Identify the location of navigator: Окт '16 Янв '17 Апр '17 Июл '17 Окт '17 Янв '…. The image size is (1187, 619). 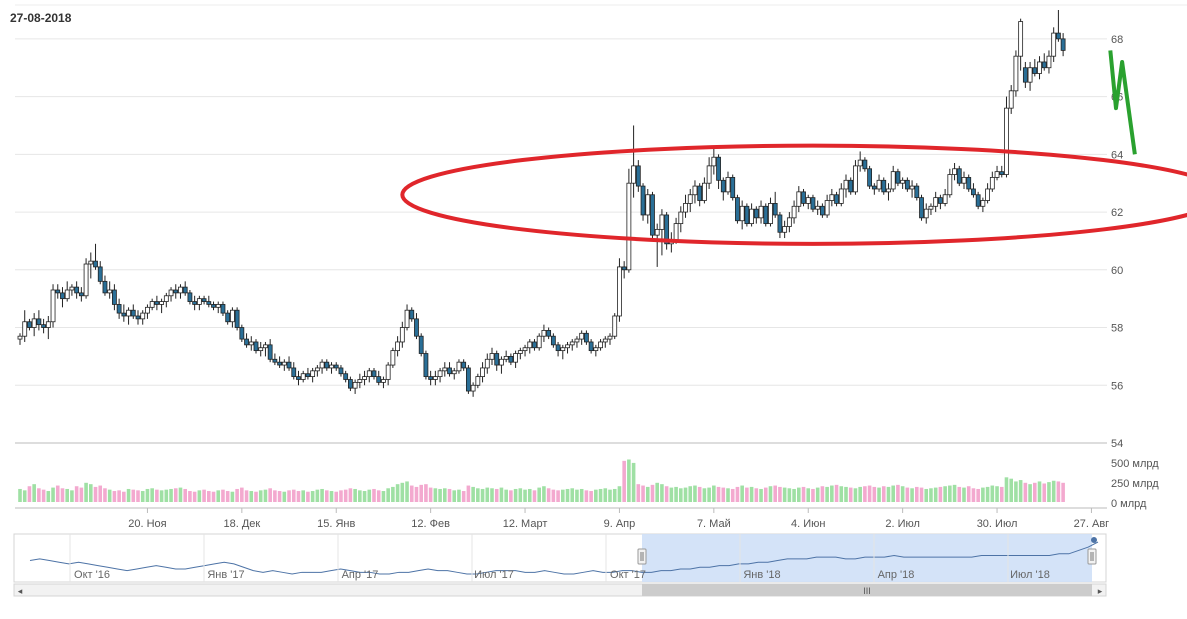
(560, 565).